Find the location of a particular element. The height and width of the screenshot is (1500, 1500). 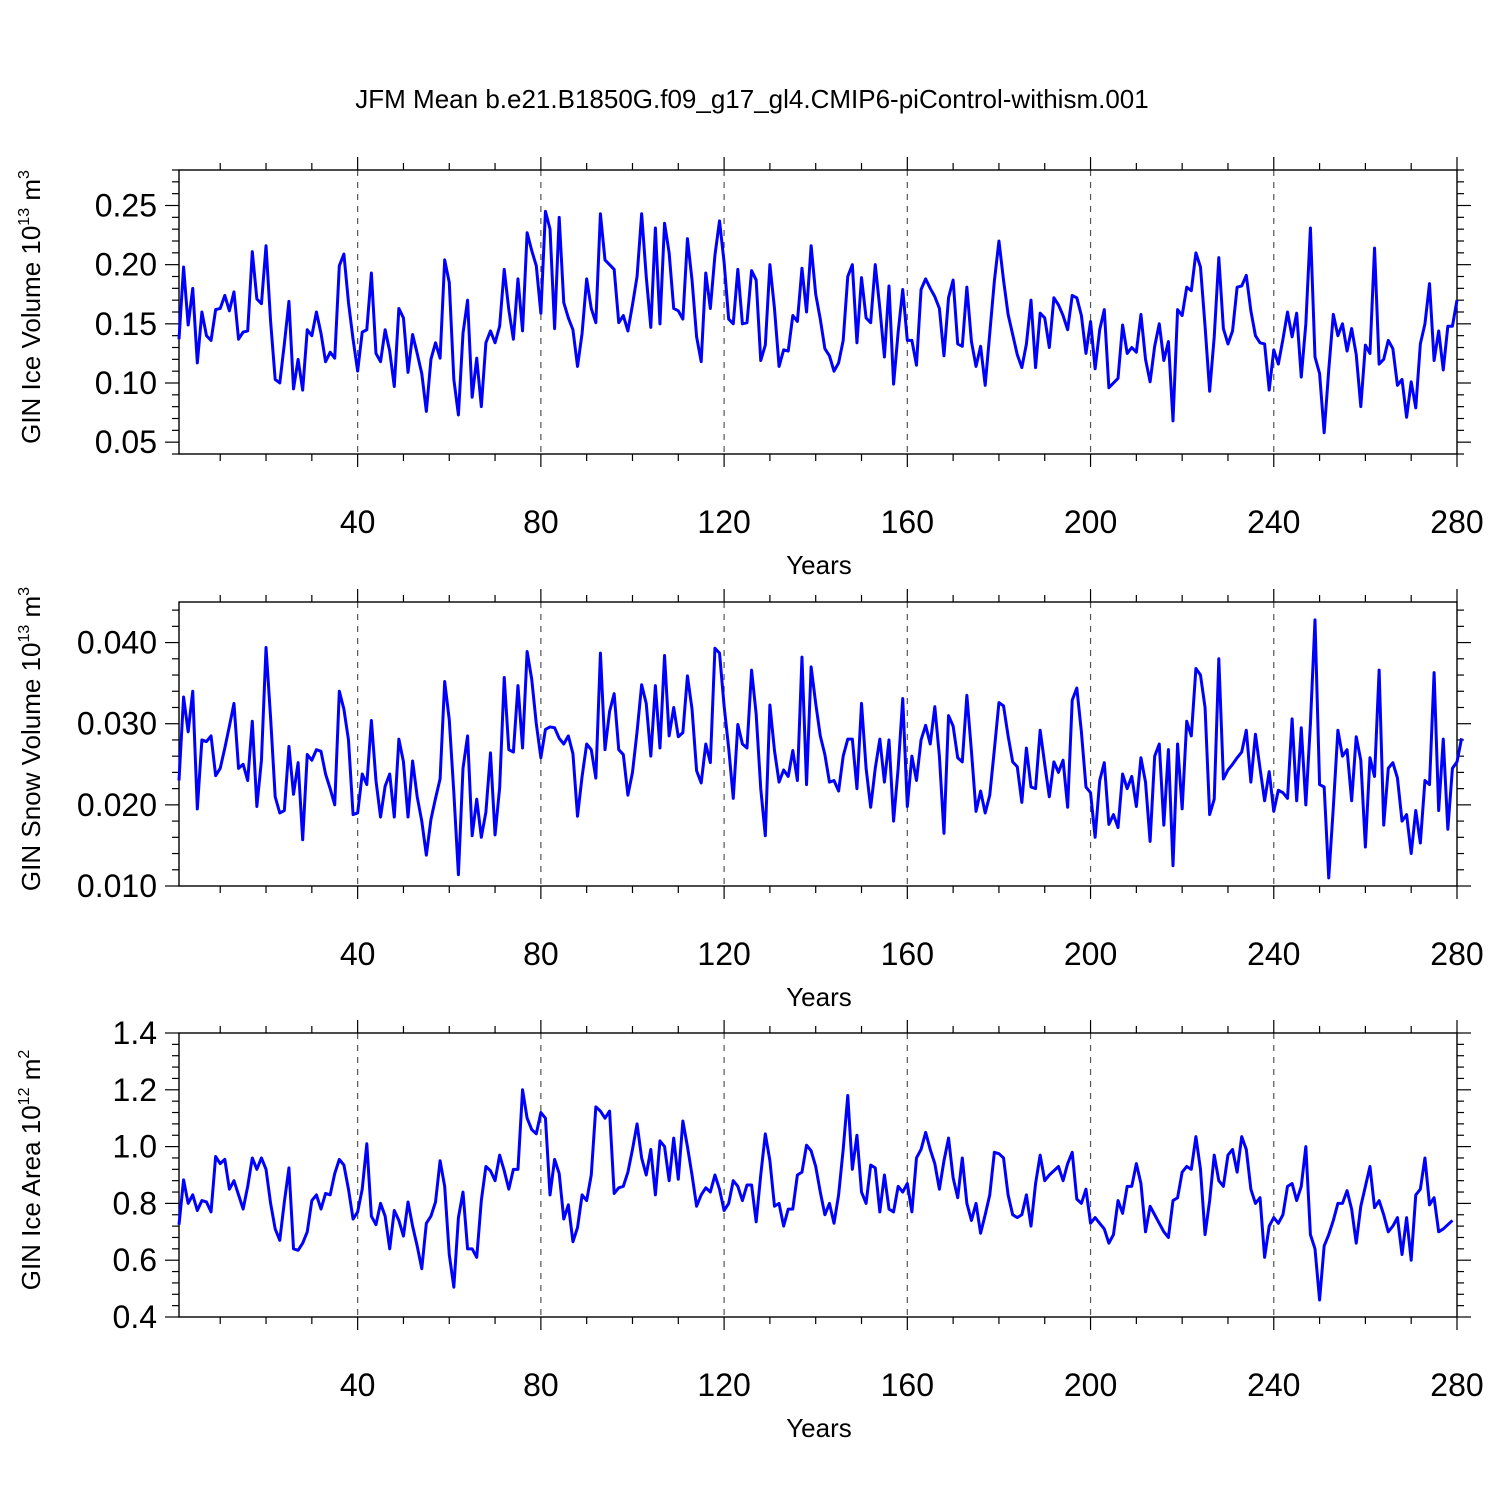

y-tick-label: 0.05 is located at coordinates (126, 442).